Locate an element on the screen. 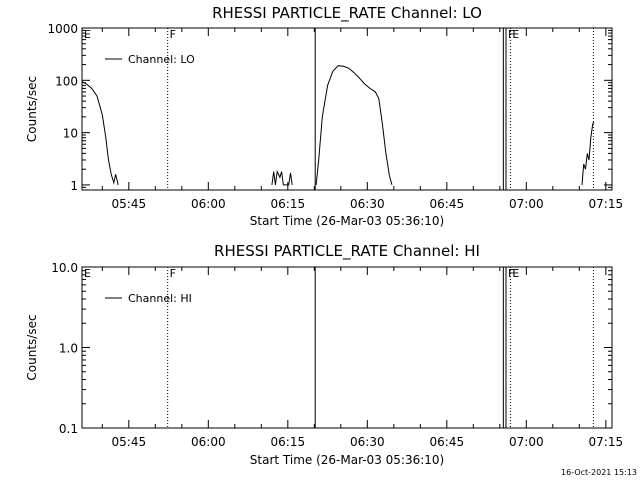 The image size is (640, 480). chart-title: RHESSI PARTICLE_RATE Channel: HI is located at coordinates (347, 251).